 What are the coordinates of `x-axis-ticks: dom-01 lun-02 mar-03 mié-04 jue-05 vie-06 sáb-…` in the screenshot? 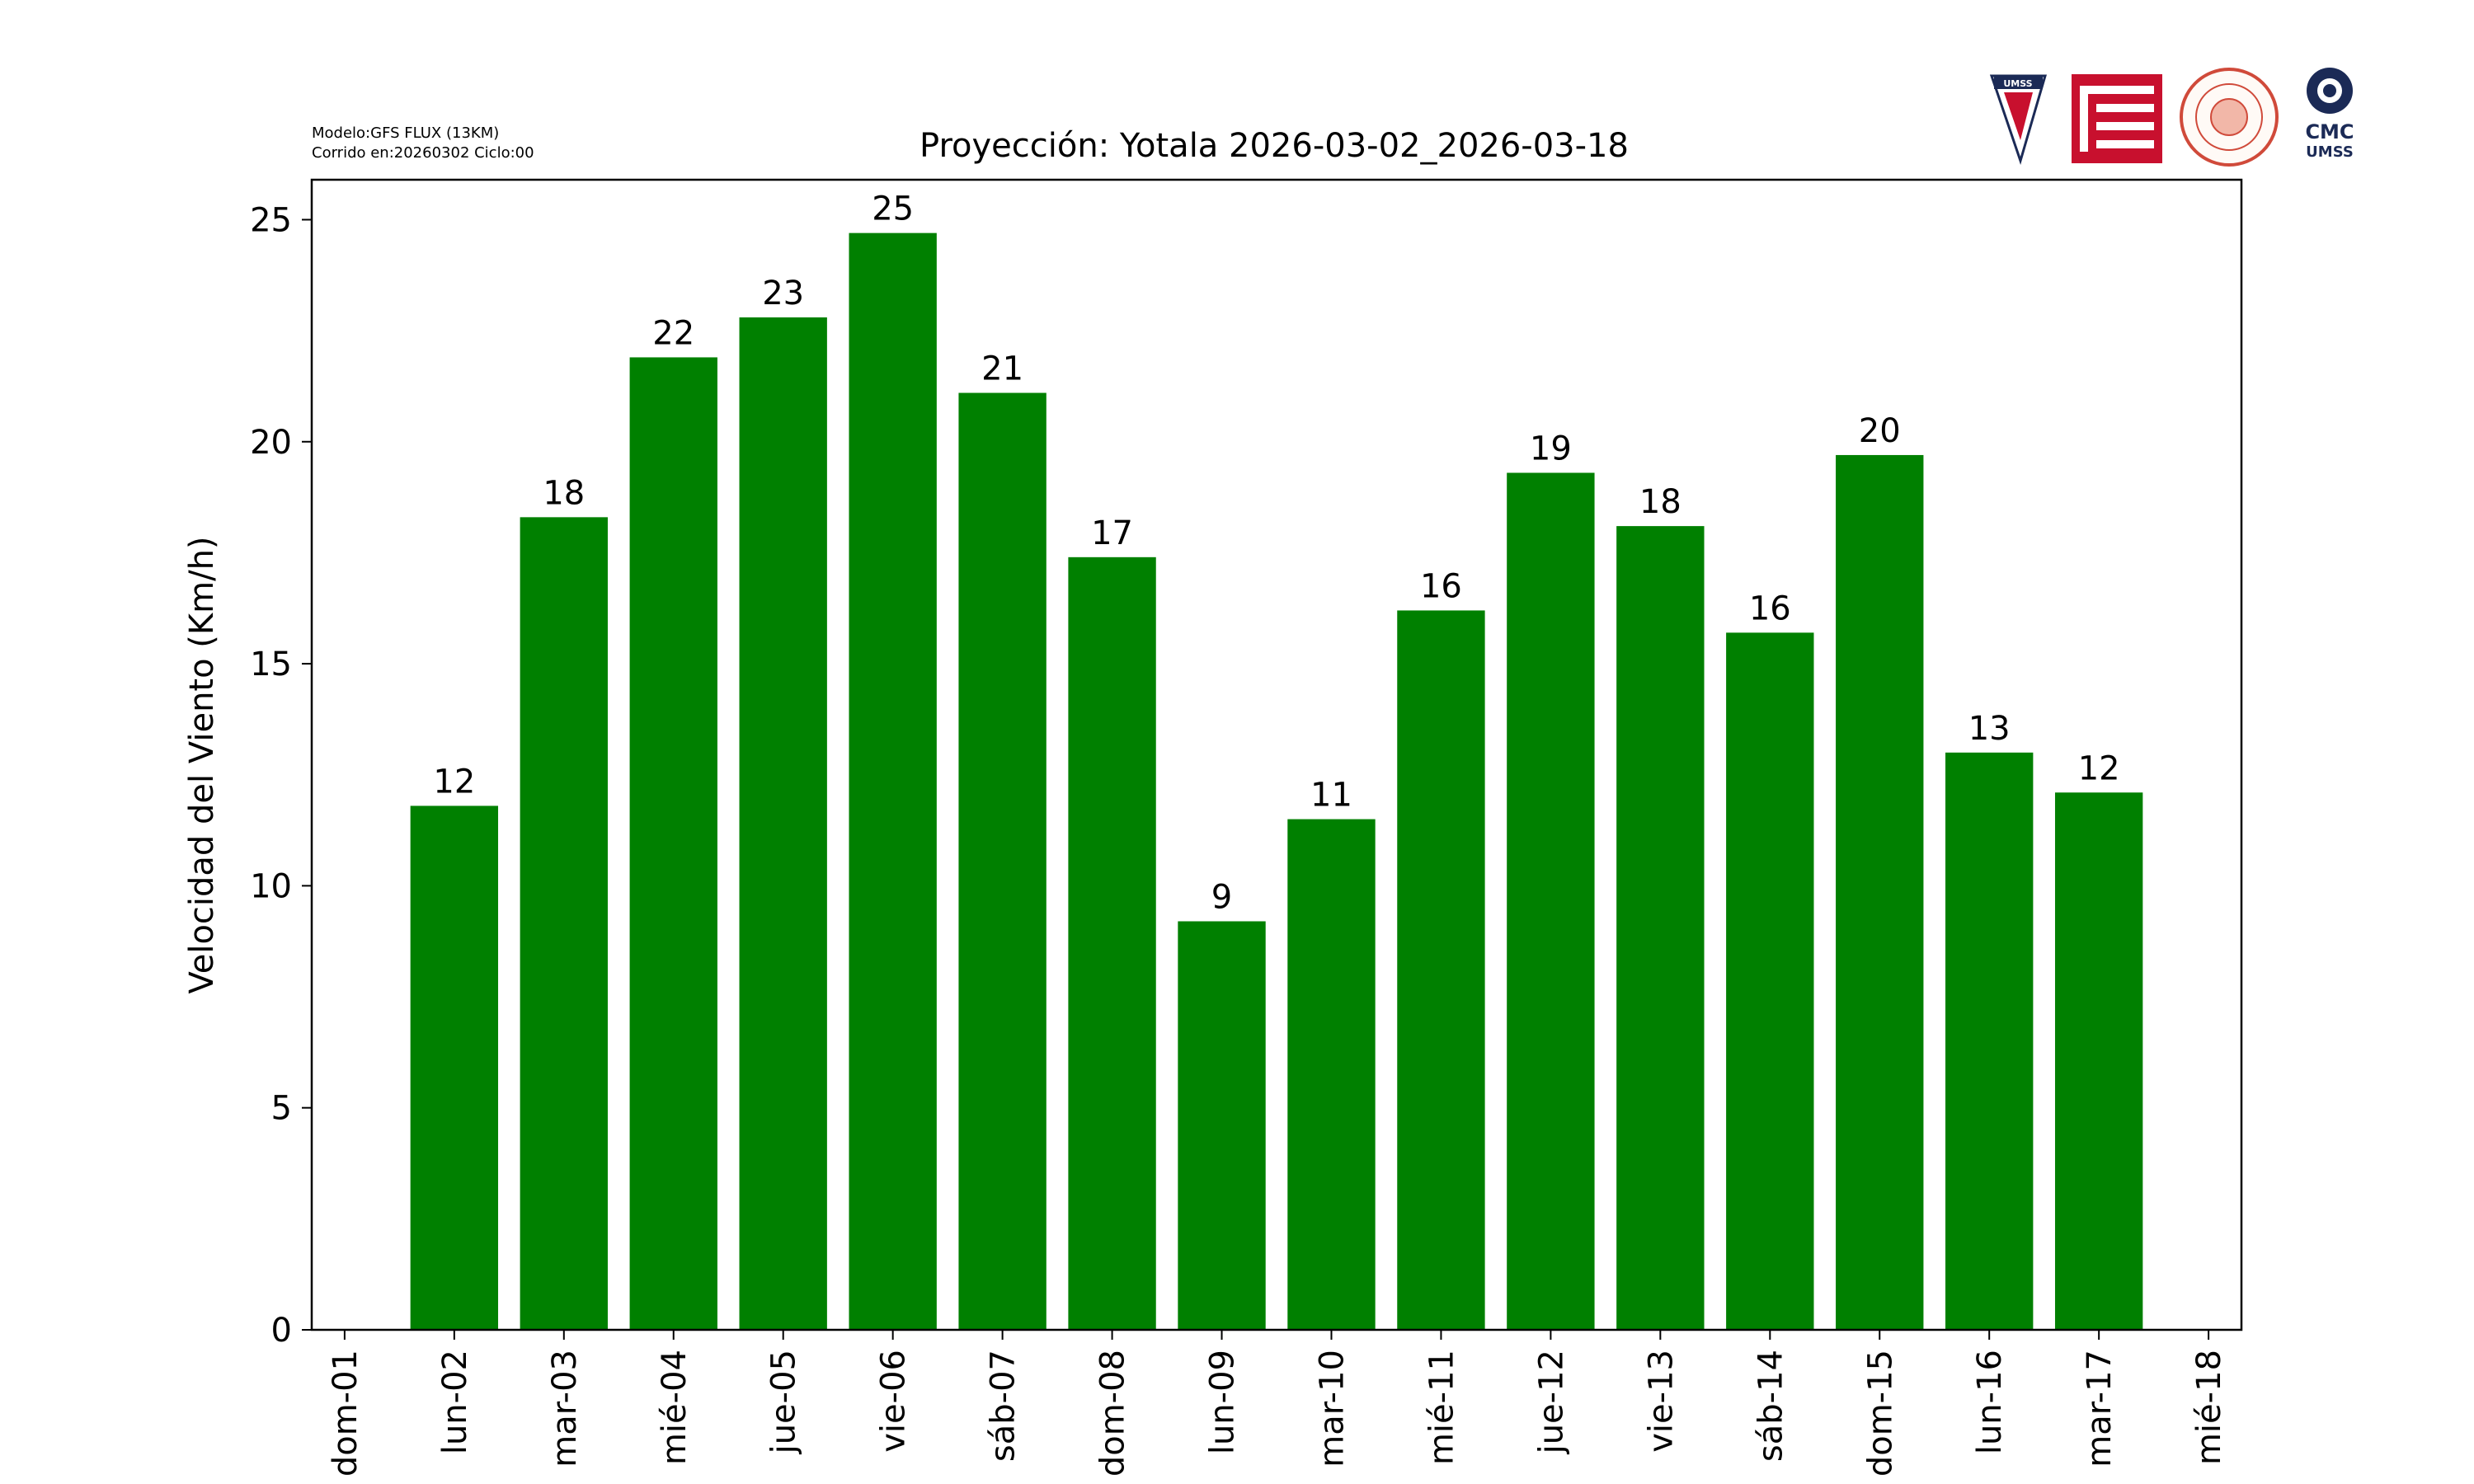 It's located at (1277, 1403).